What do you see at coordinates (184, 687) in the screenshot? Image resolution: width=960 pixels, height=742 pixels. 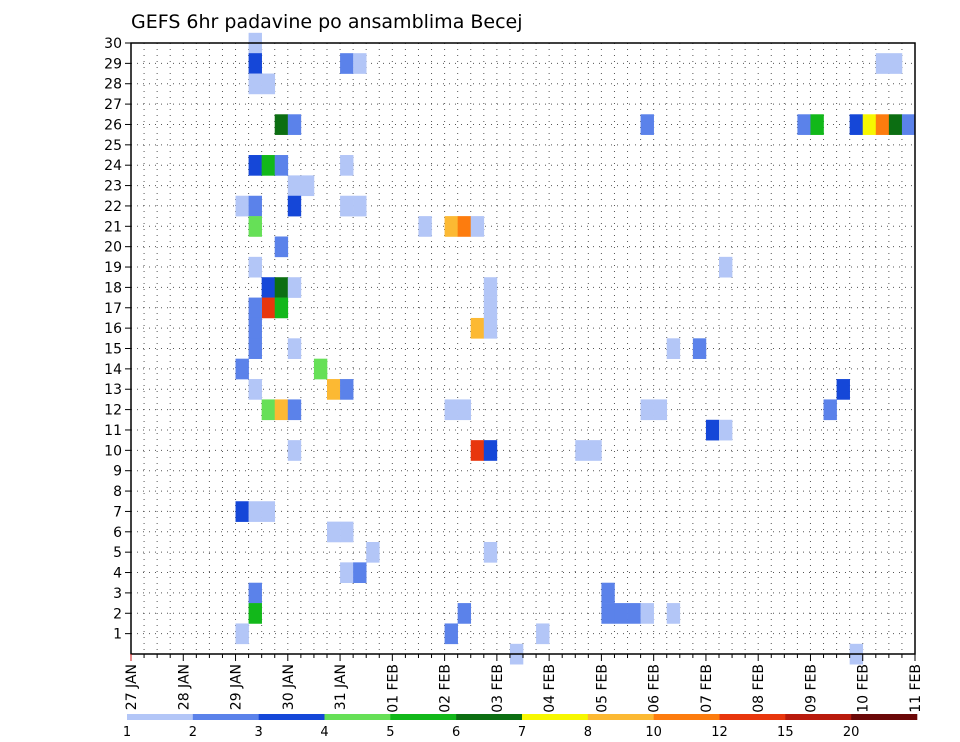 I see `x-tick-label: 28 JAN` at bounding box center [184, 687].